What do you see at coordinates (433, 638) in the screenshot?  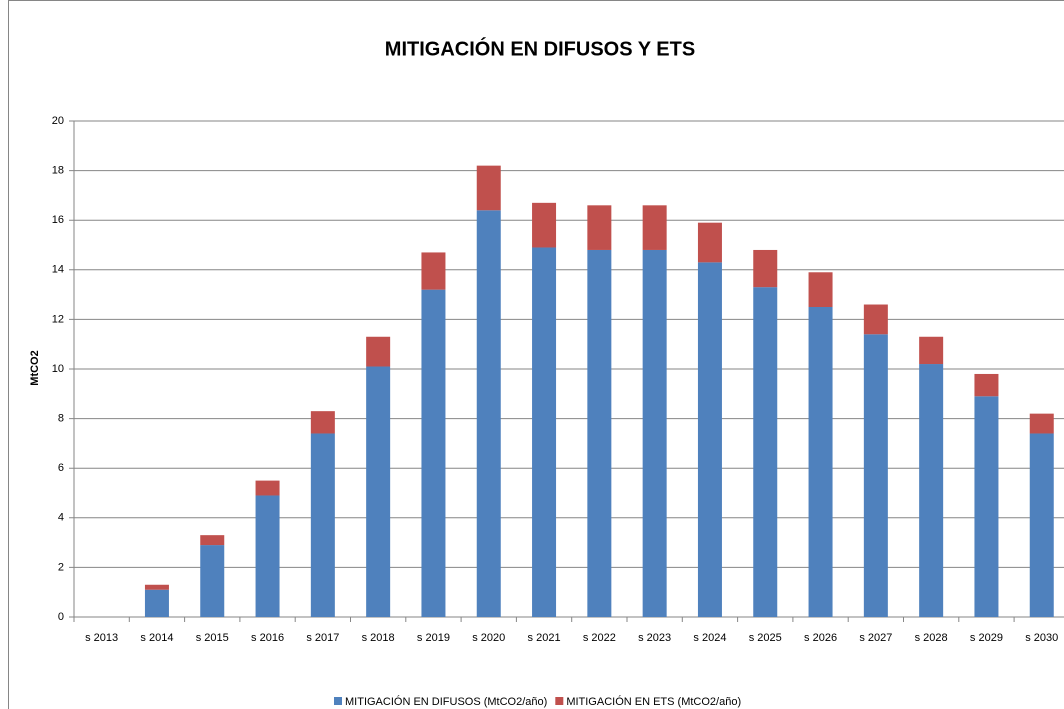 I see `x-tick-label: s 2019` at bounding box center [433, 638].